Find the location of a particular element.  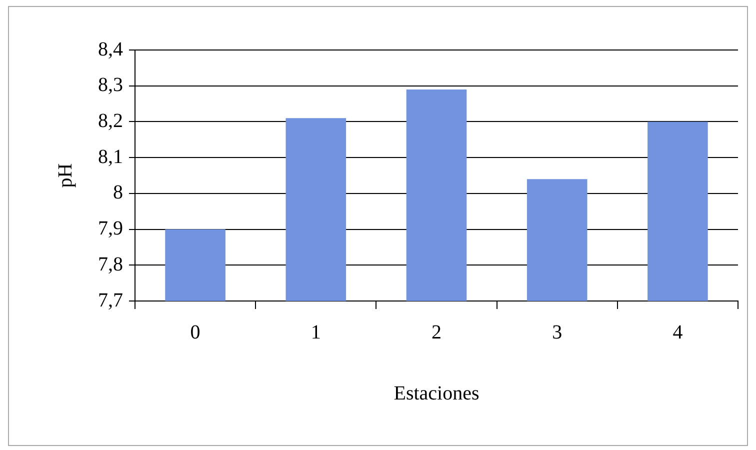

y-tick-label: 7,9 is located at coordinates (110, 229).